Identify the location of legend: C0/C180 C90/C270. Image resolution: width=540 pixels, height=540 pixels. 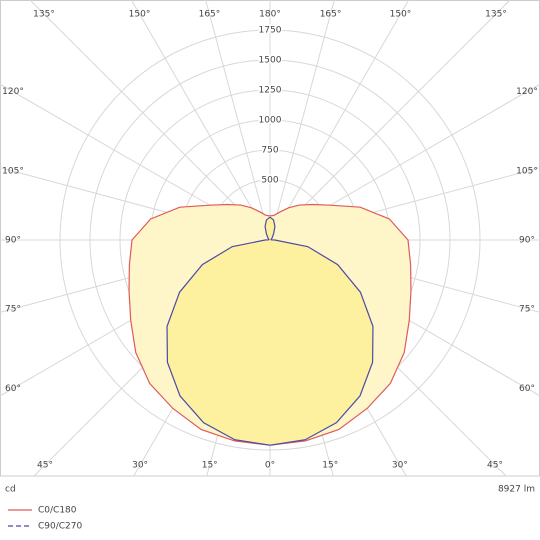
(45, 519).